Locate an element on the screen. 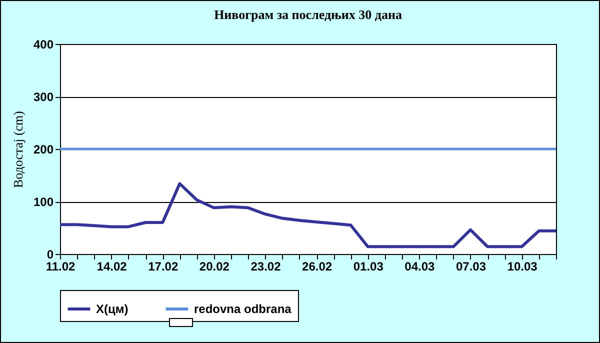 The height and width of the screenshot is (343, 600). legend-label: redovna odbrana is located at coordinates (243, 309).